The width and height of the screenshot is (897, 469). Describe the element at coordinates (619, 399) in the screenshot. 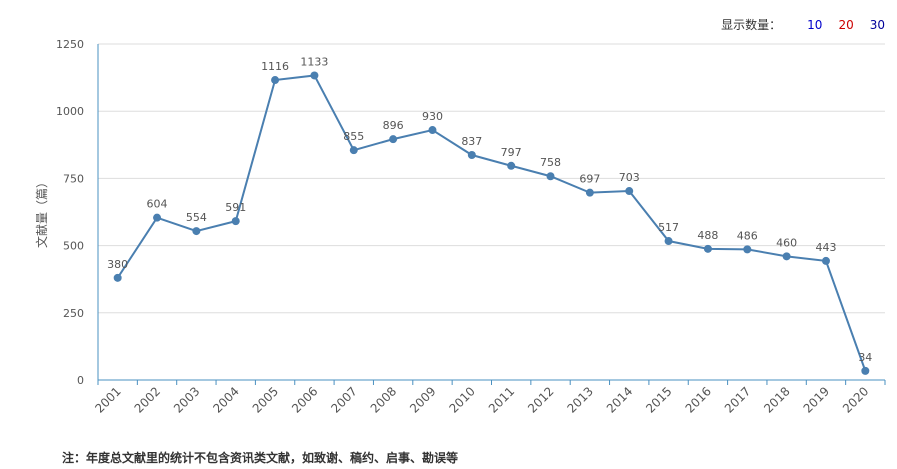

I see `x-tick-label: 2014` at that location.